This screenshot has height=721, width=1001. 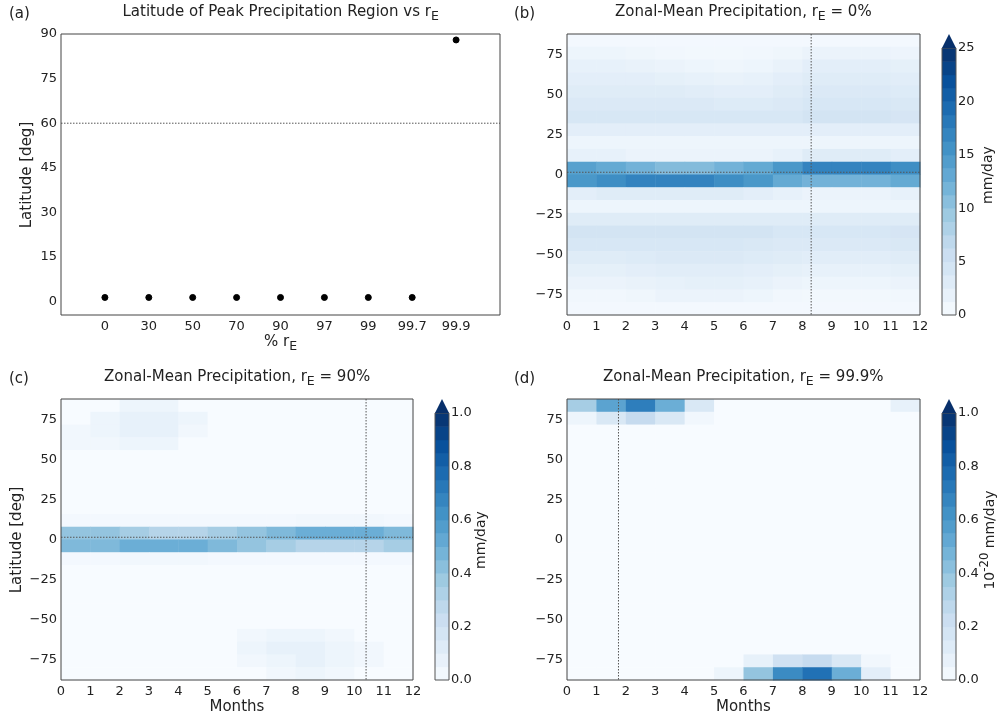 What do you see at coordinates (237, 377) in the screenshot?
I see `chart-title: Zonal-Mean Precipitation, r$_{E}$ = 90%` at bounding box center [237, 377].